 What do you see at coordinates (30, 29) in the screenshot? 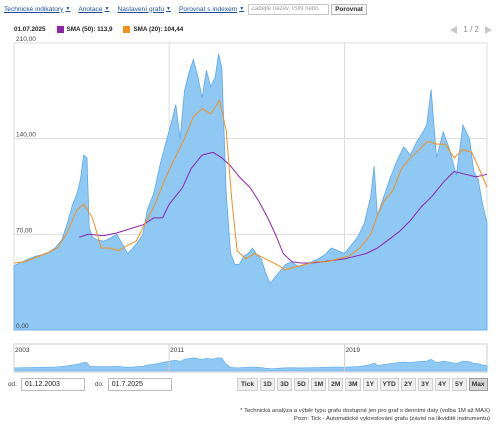
I see `legend-date: 01.07.2025` at bounding box center [30, 29].